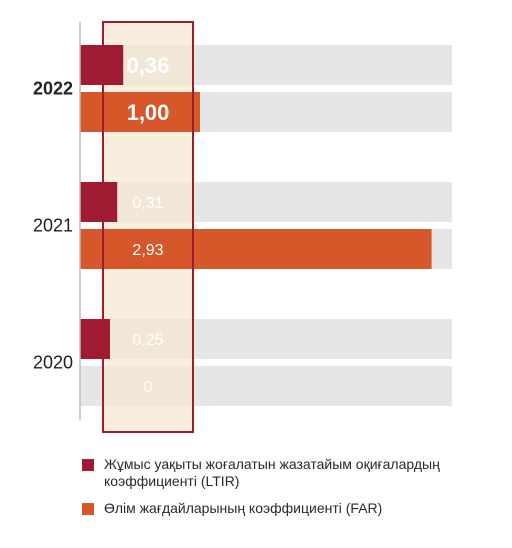  Describe the element at coordinates (148, 387) in the screenshot. I see `value-label-far-2020: 0` at that location.